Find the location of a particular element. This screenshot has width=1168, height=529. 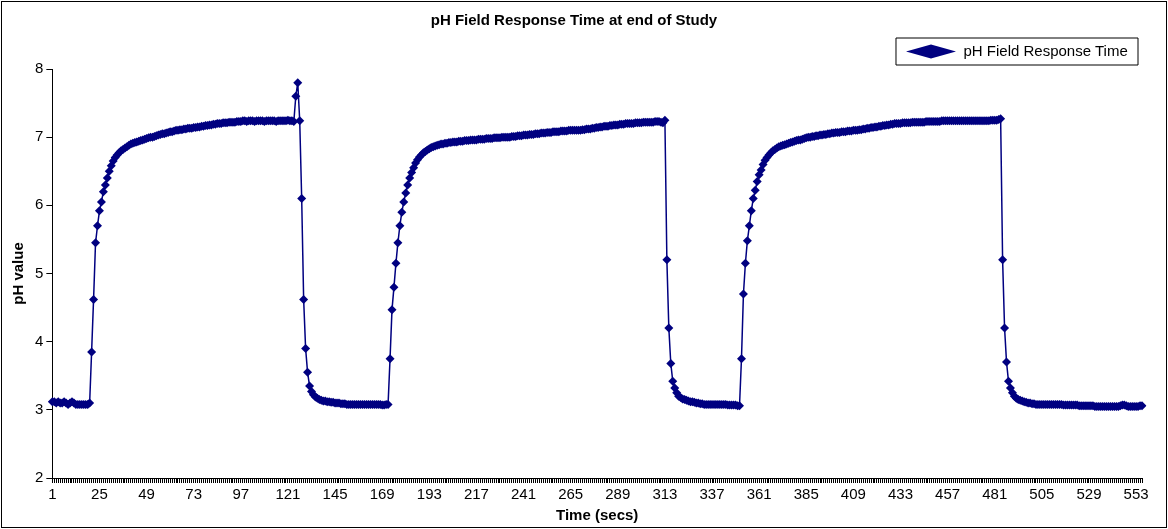

x-tick-label: 169 is located at coordinates (382, 494).